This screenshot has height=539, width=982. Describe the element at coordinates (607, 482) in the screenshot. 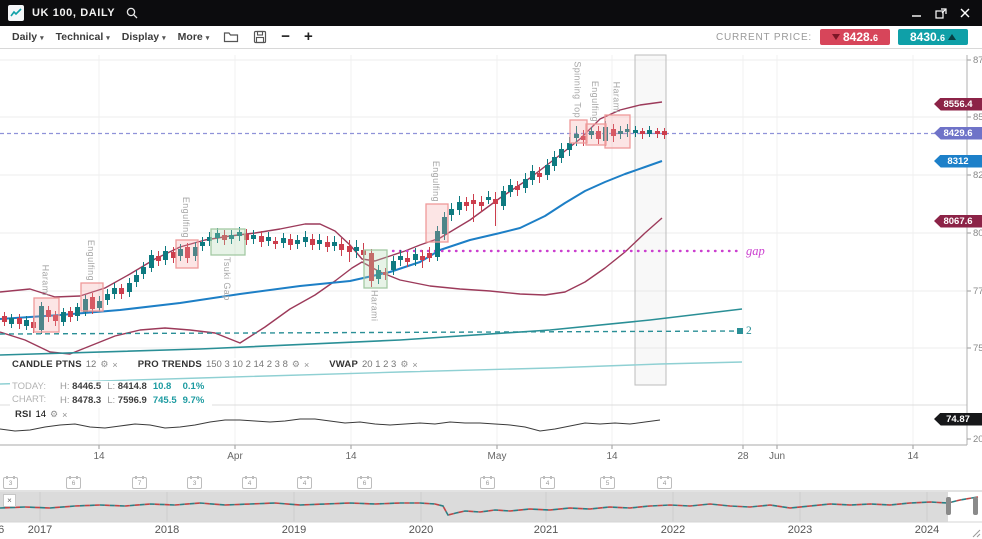

I see `calendar-event-icon: 5` at that location.